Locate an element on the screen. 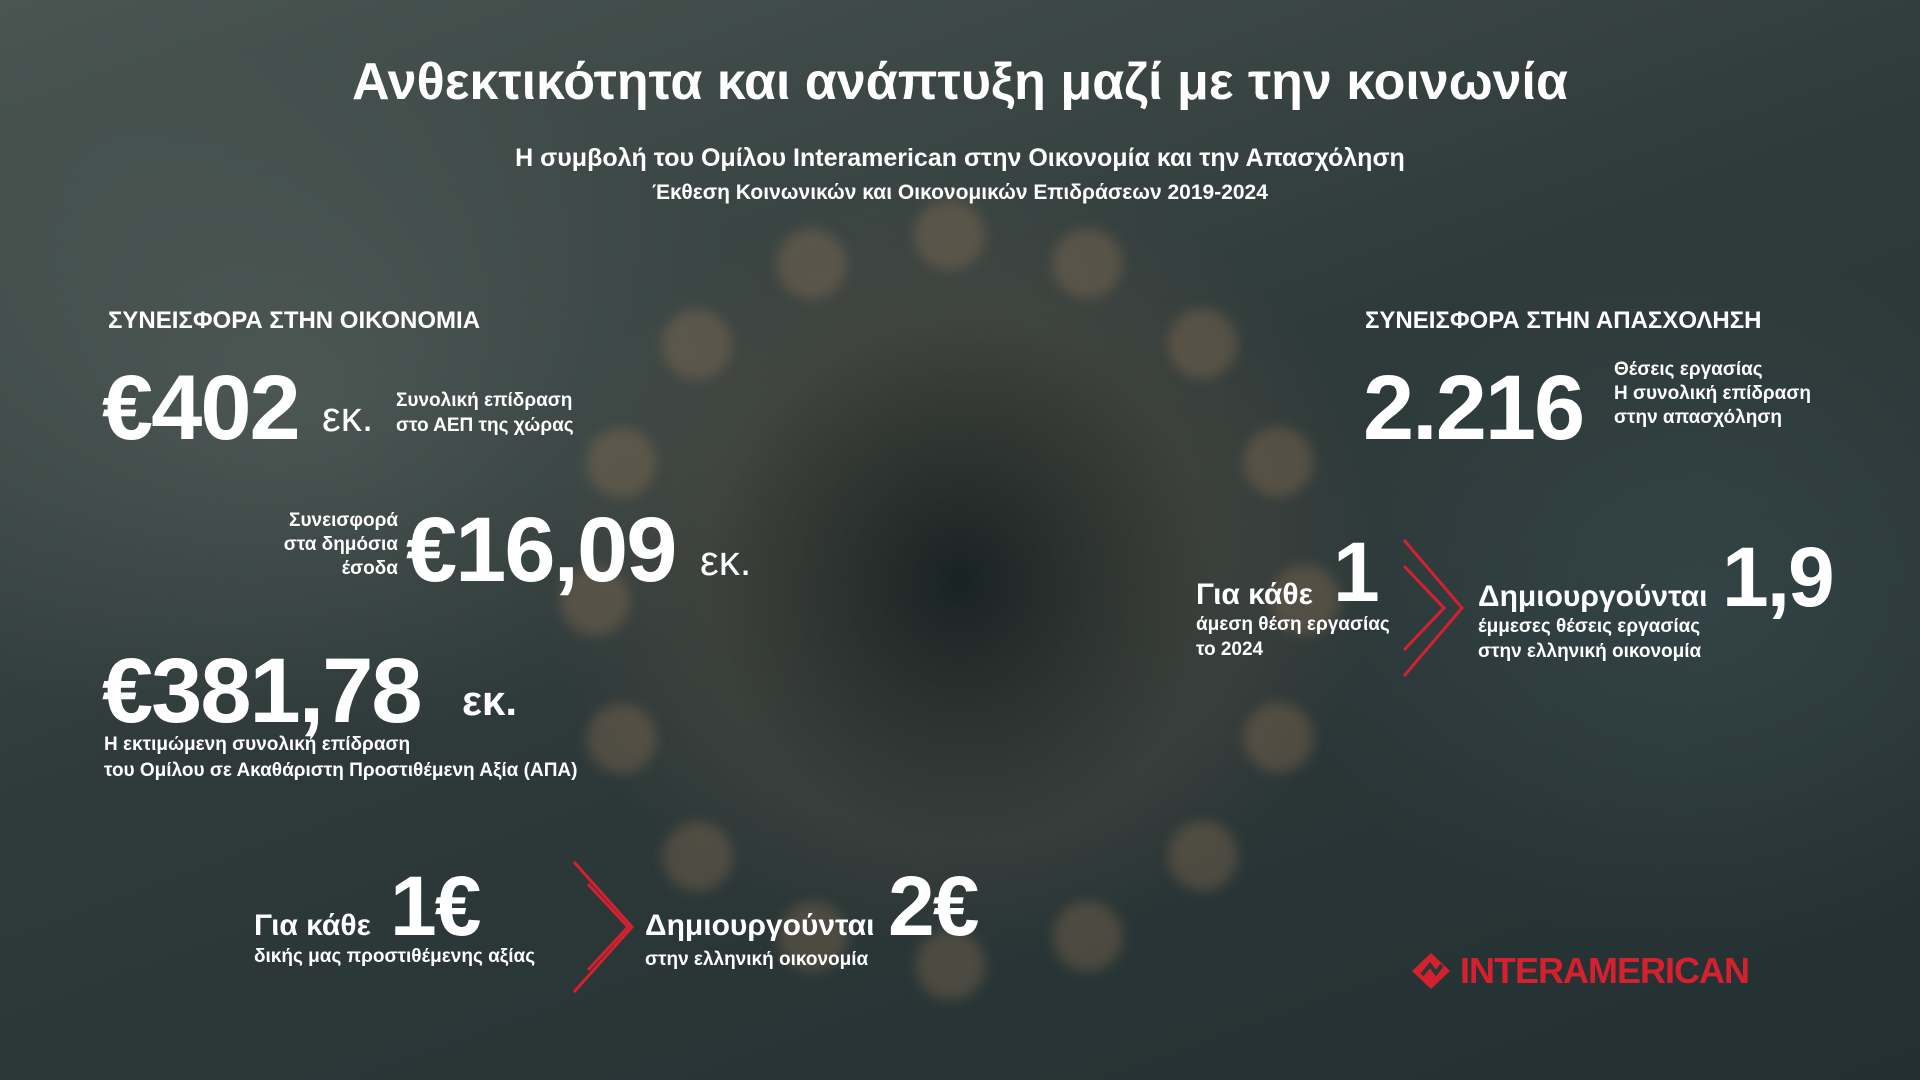  jobs-desc-line: Η συνολική επίδραση is located at coordinates (1712, 393).